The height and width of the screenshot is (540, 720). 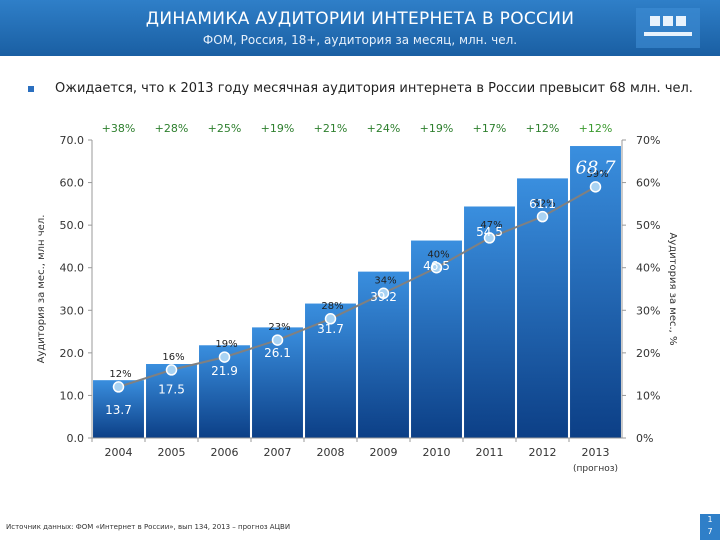 I want to click on bar-data-label: 31.7, so click(x=330, y=329).